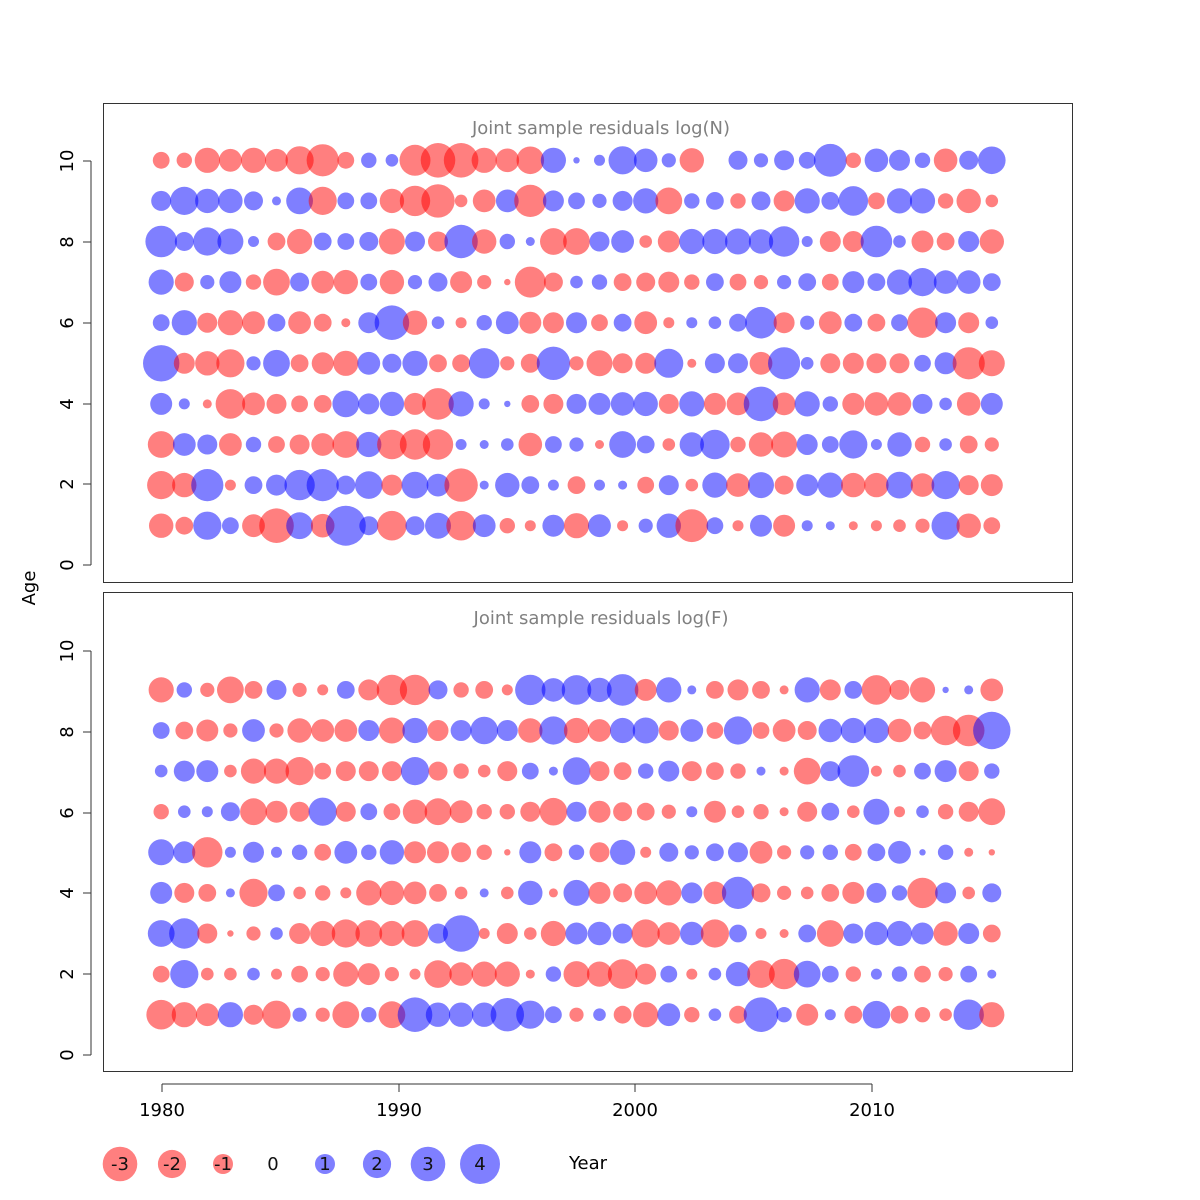  I want to click on y-tick-label: 8, so click(67, 731).